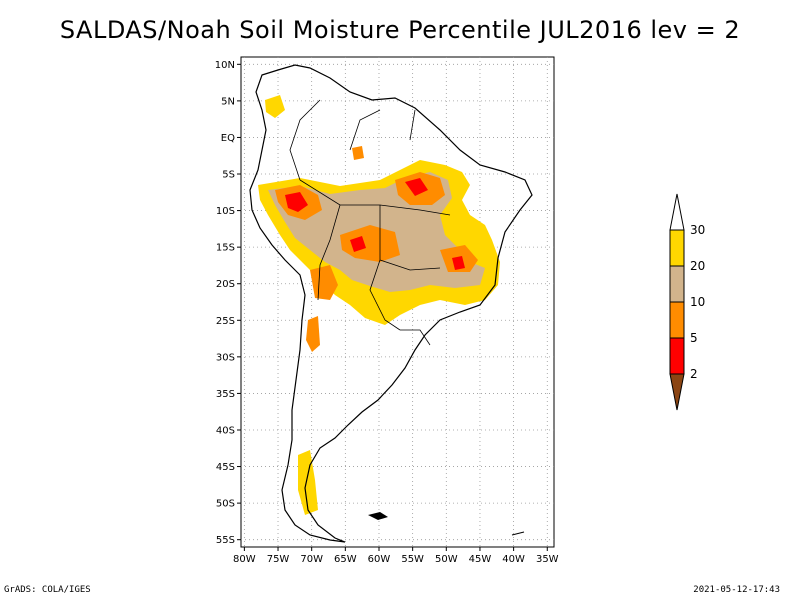  What do you see at coordinates (736, 590) in the screenshot?
I see `footer-timestamp: 2021-05-12-17:43` at bounding box center [736, 590].